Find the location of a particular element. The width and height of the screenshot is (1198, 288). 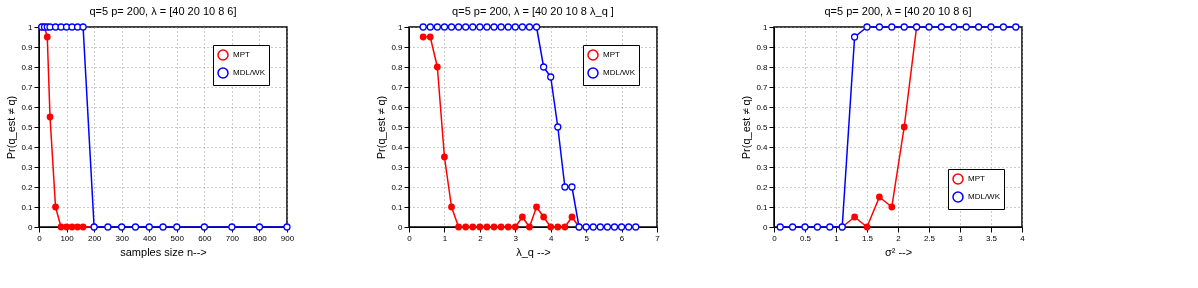

x-tick-label: 400 is located at coordinates (150, 238).